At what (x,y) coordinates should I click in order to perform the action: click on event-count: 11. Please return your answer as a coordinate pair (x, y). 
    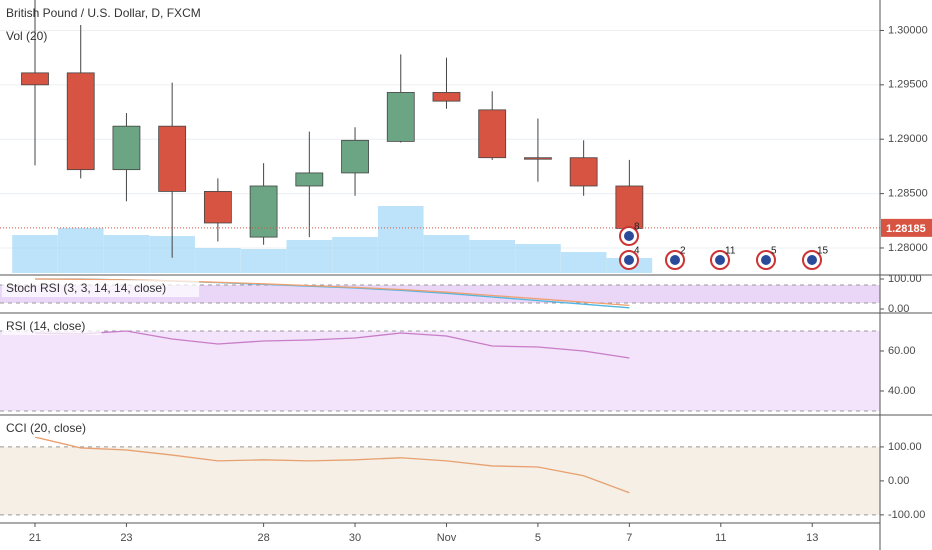
    Looking at the image, I should click on (730, 251).